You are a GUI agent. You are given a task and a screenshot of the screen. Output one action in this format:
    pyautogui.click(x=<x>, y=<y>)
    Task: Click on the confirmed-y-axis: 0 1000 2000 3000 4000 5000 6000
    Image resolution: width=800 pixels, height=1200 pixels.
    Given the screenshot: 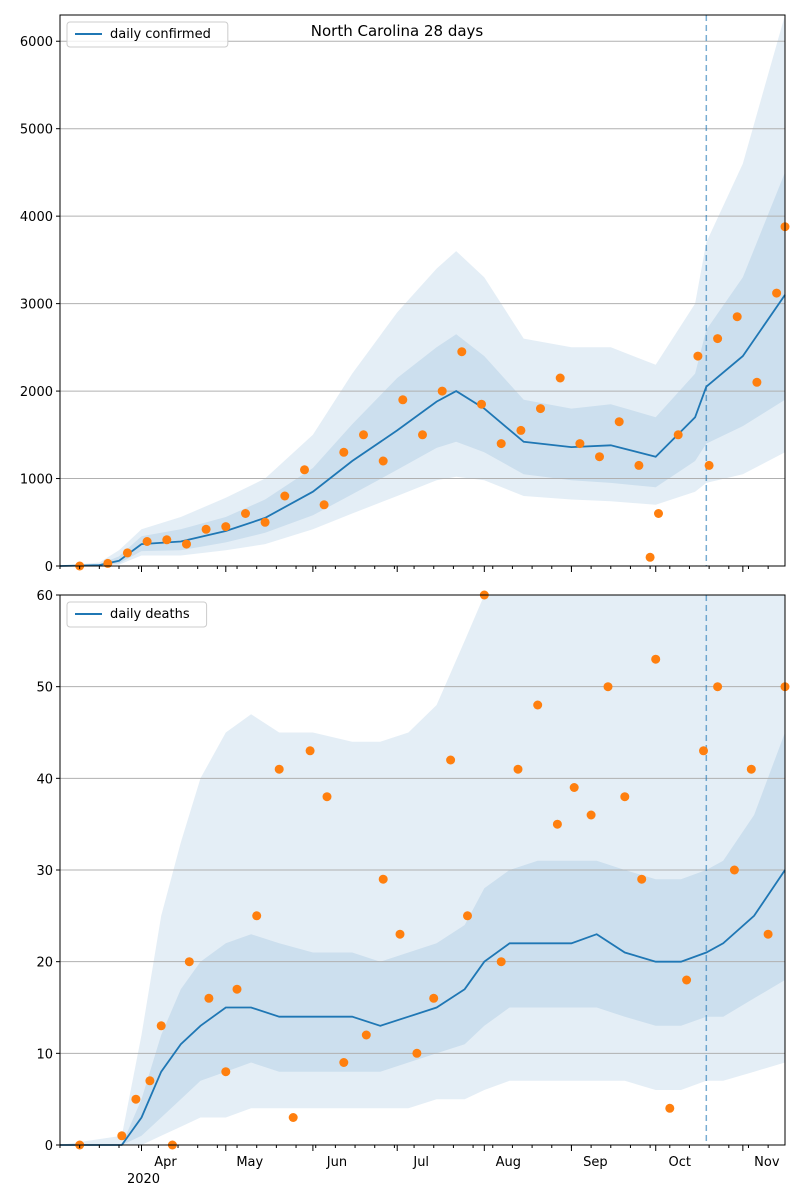 What is the action you would take?
    pyautogui.click(x=40, y=305)
    